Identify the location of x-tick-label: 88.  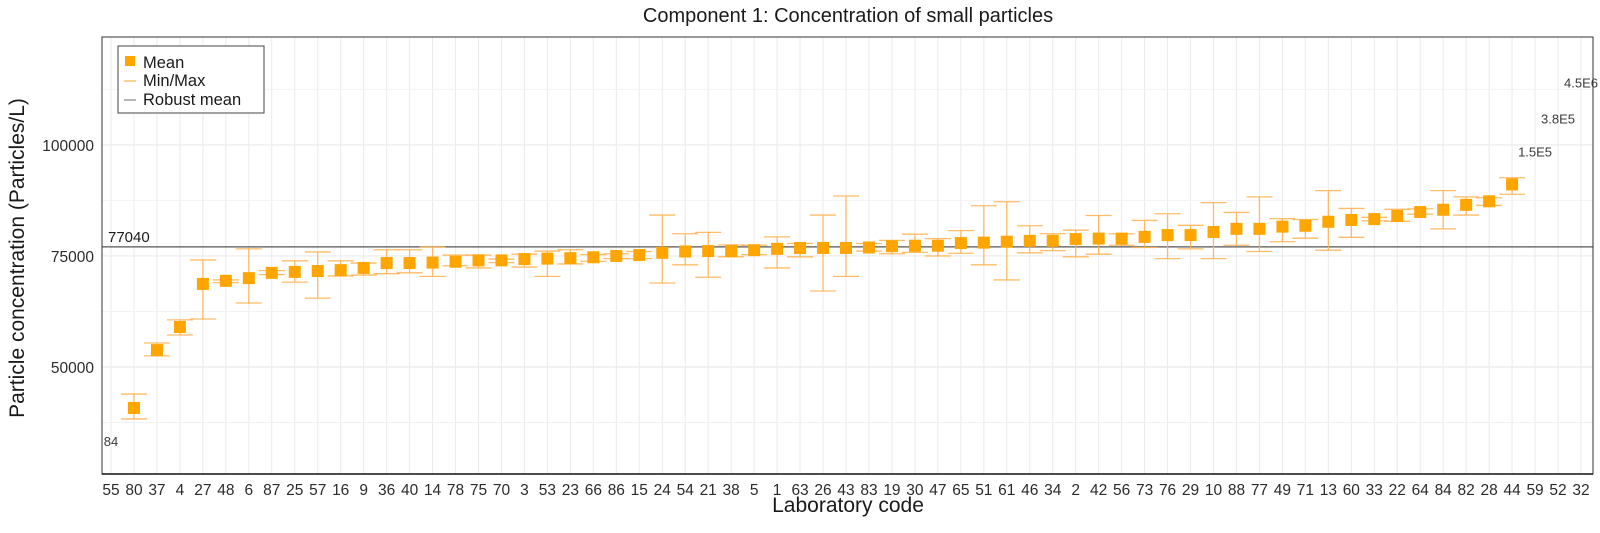
(1236, 490).